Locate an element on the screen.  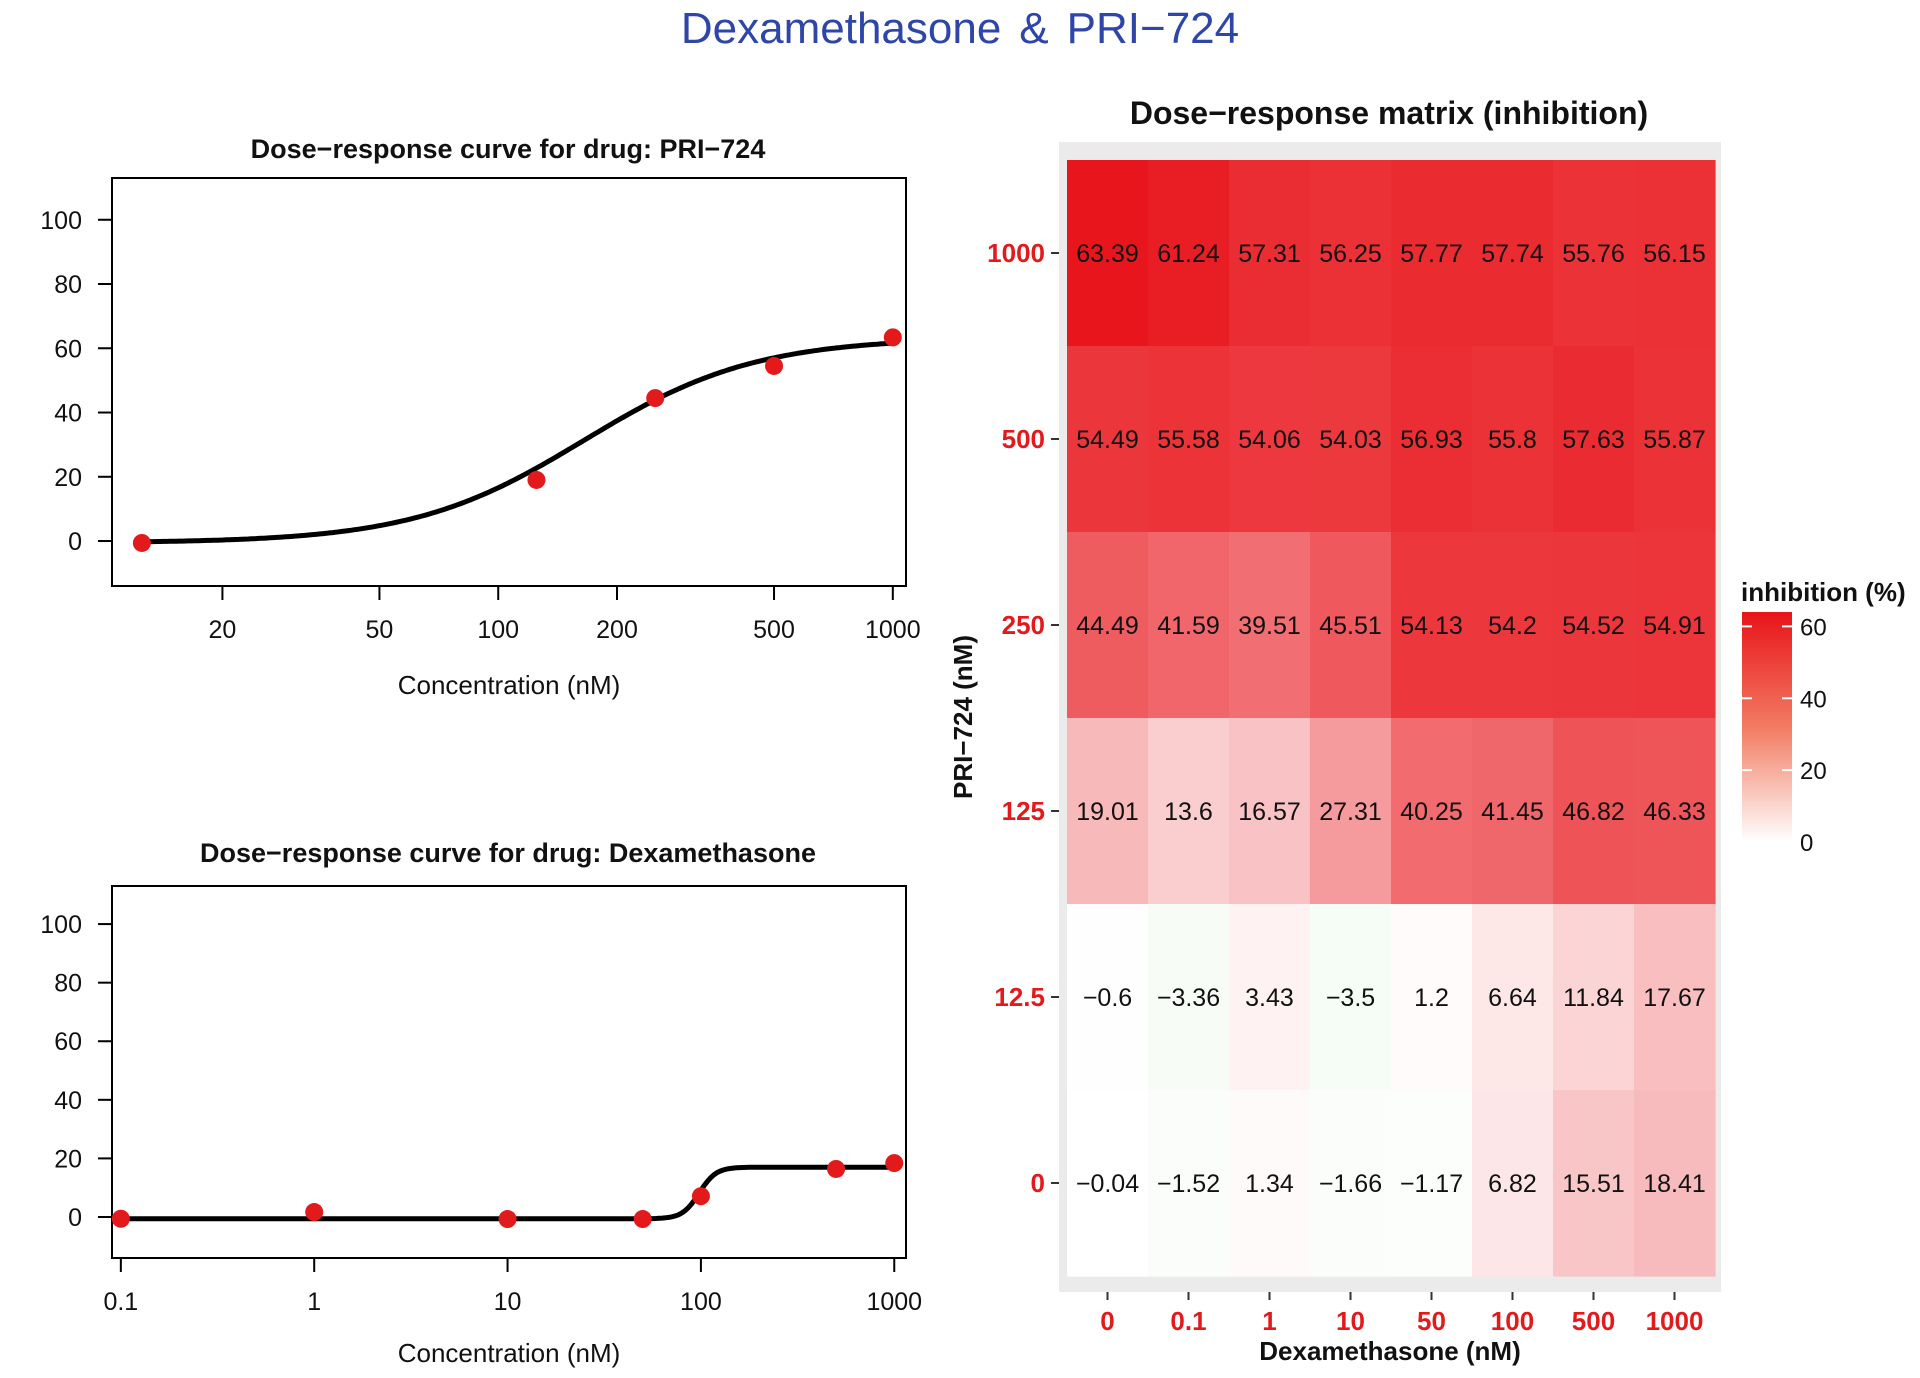
dex-y-tick-label: 60 is located at coordinates (68, 1042).